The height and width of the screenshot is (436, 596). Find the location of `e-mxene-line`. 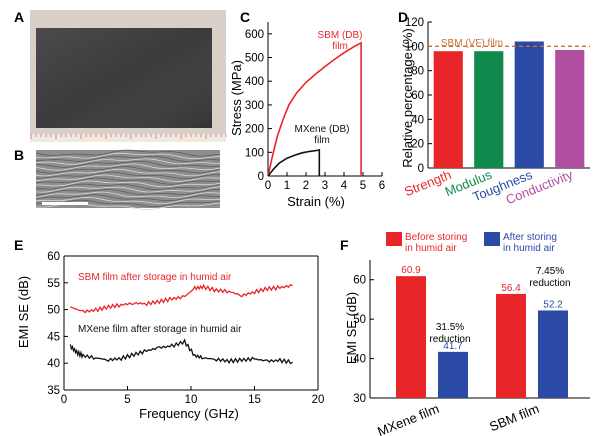

e-mxene-line is located at coordinates (181, 351).